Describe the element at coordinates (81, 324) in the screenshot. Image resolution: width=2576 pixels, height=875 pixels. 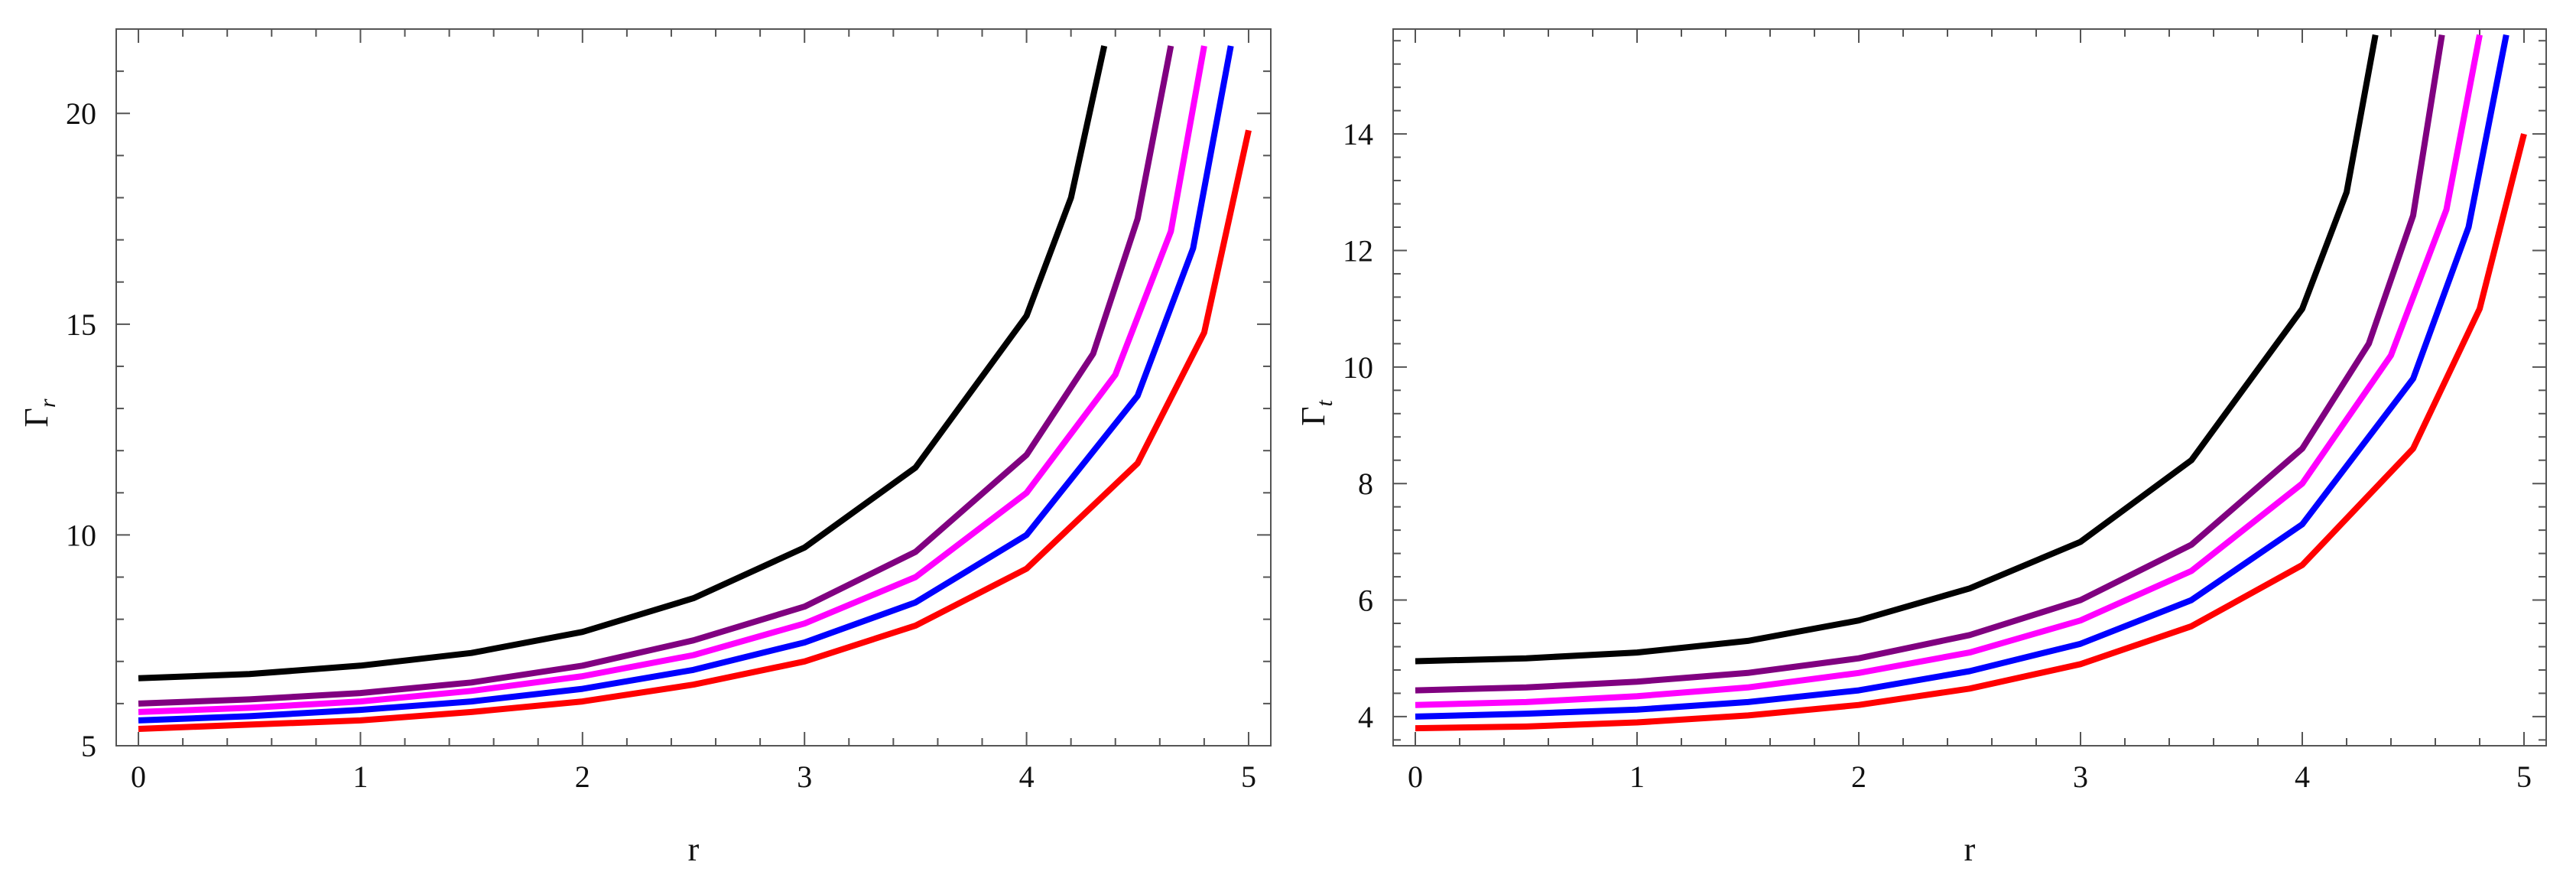
I see `y-tick-label: 15` at that location.